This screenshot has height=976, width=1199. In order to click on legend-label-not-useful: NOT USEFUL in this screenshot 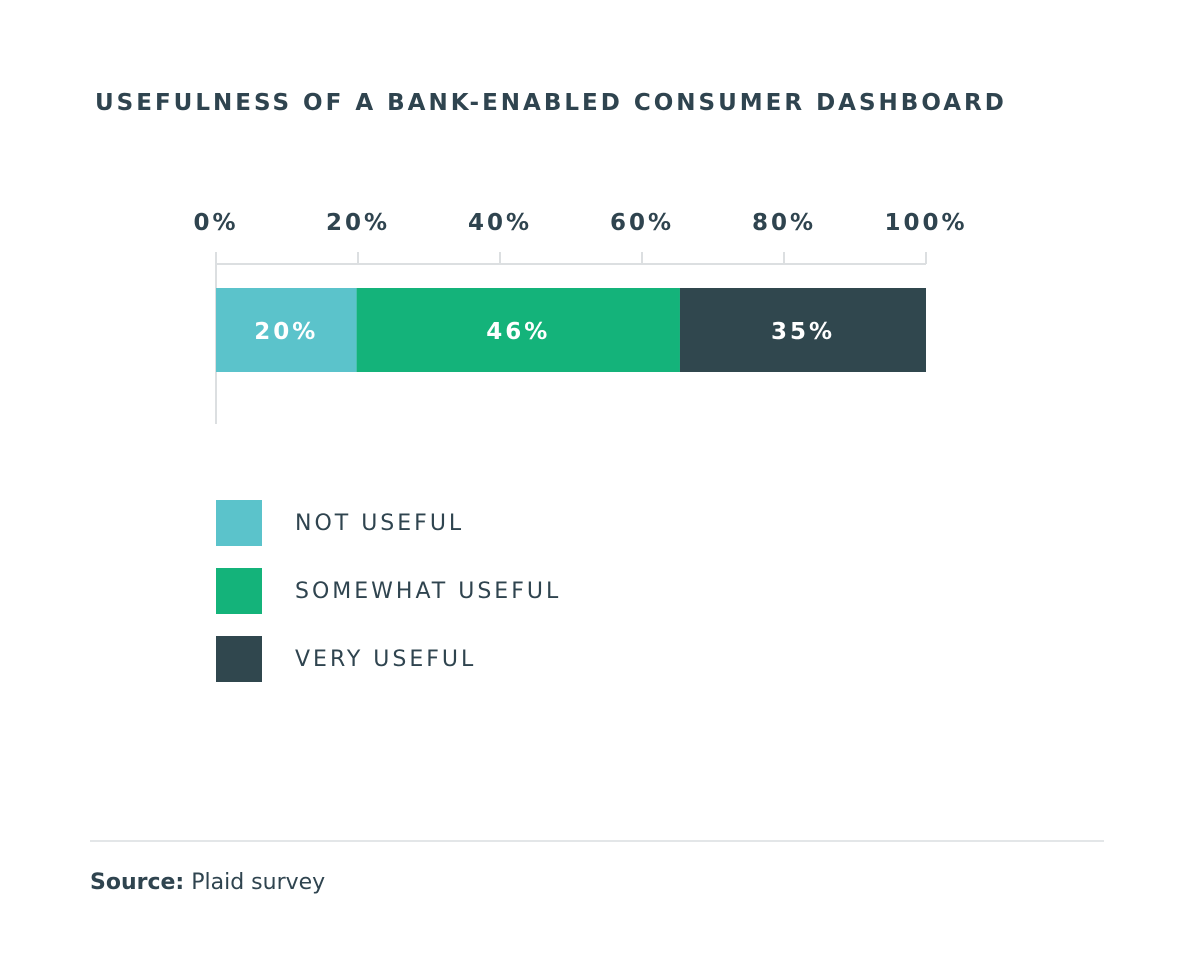, I will do `click(380, 523)`.